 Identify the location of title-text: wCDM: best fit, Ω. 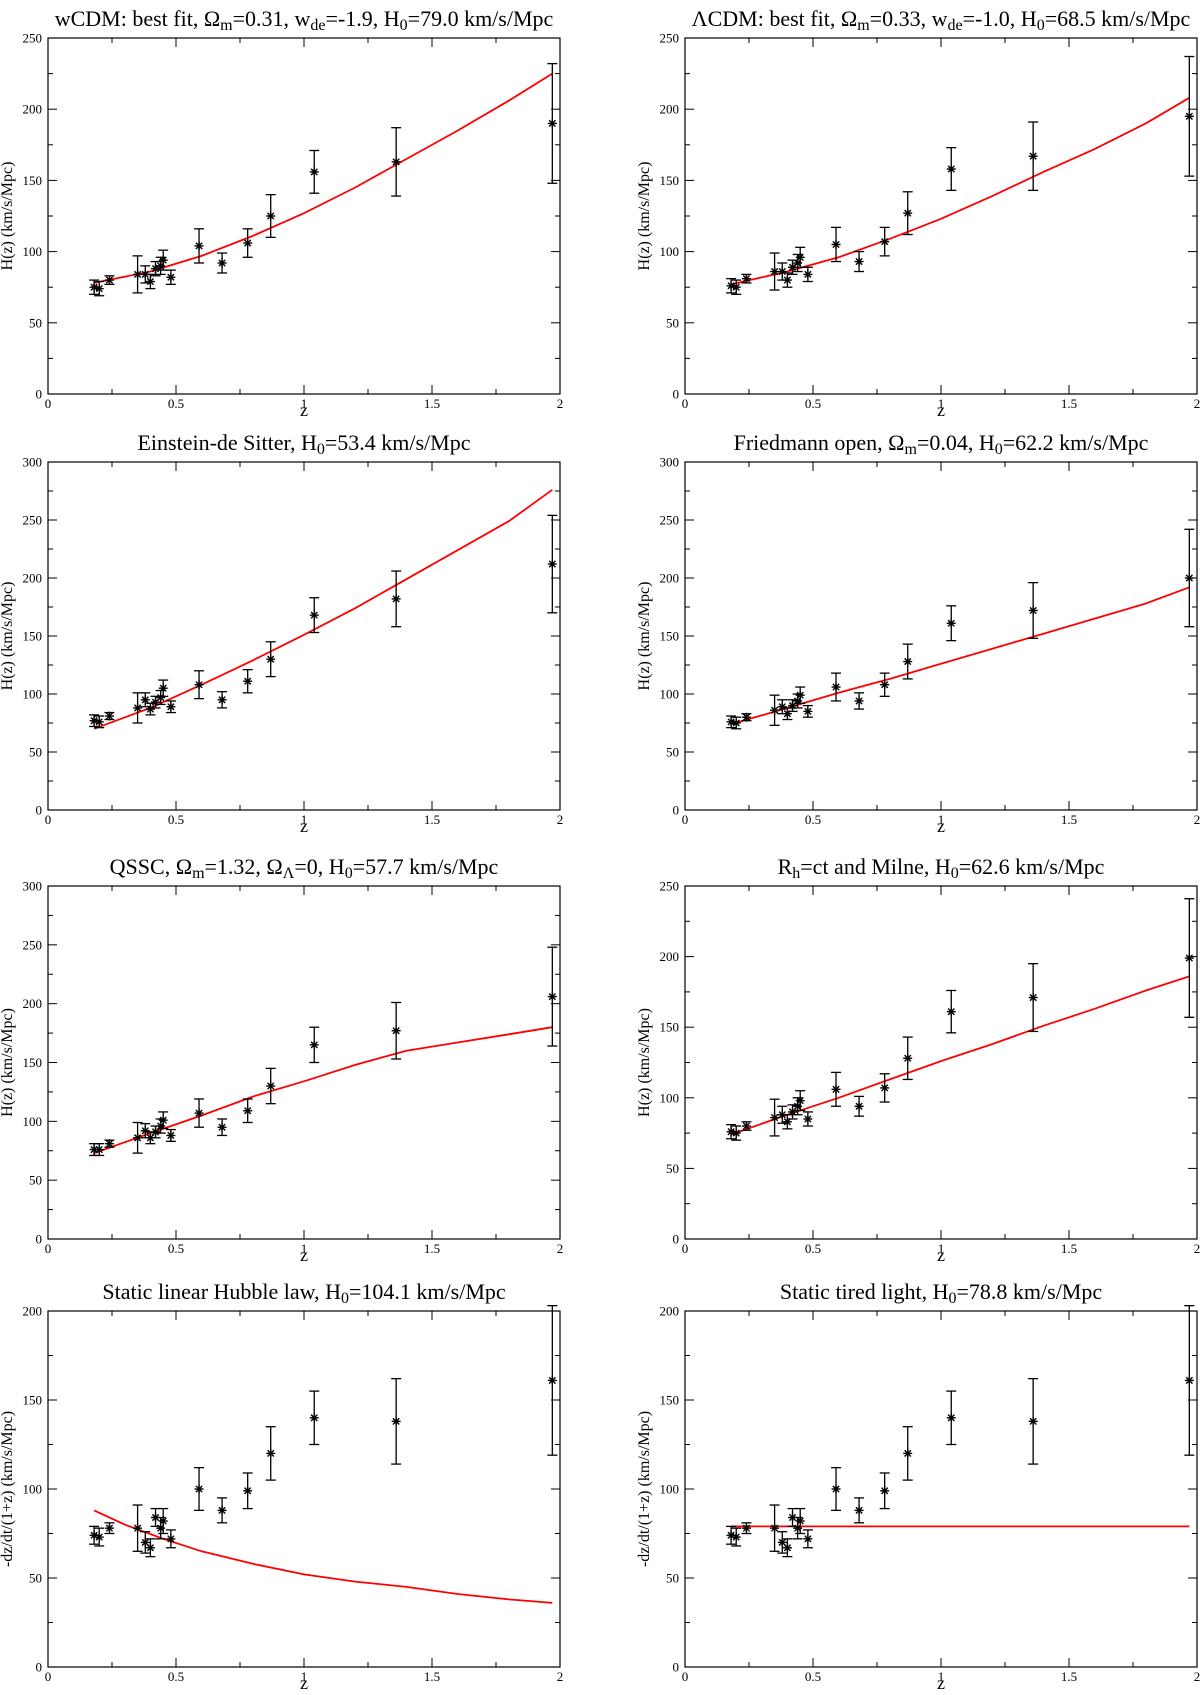
(137, 18).